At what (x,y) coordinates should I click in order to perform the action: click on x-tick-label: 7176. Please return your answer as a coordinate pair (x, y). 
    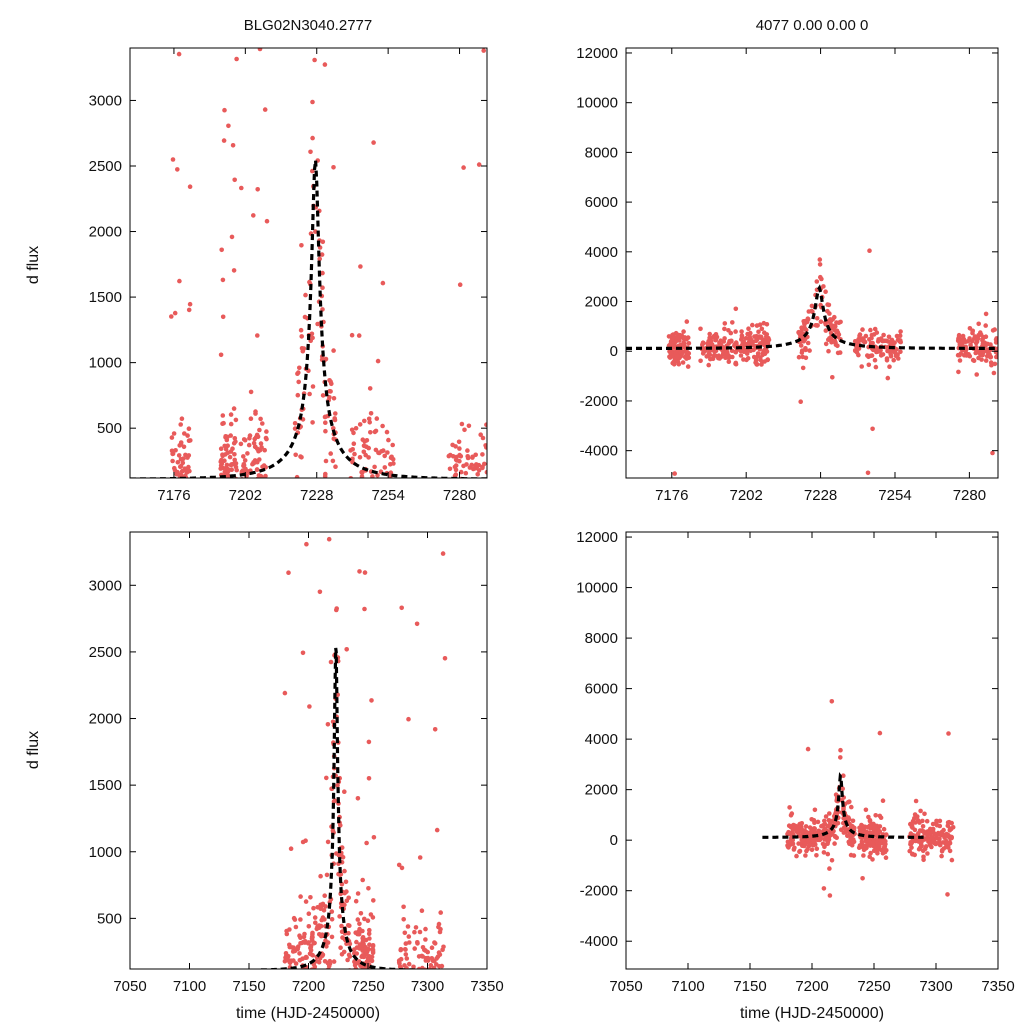
    Looking at the image, I should click on (173, 495).